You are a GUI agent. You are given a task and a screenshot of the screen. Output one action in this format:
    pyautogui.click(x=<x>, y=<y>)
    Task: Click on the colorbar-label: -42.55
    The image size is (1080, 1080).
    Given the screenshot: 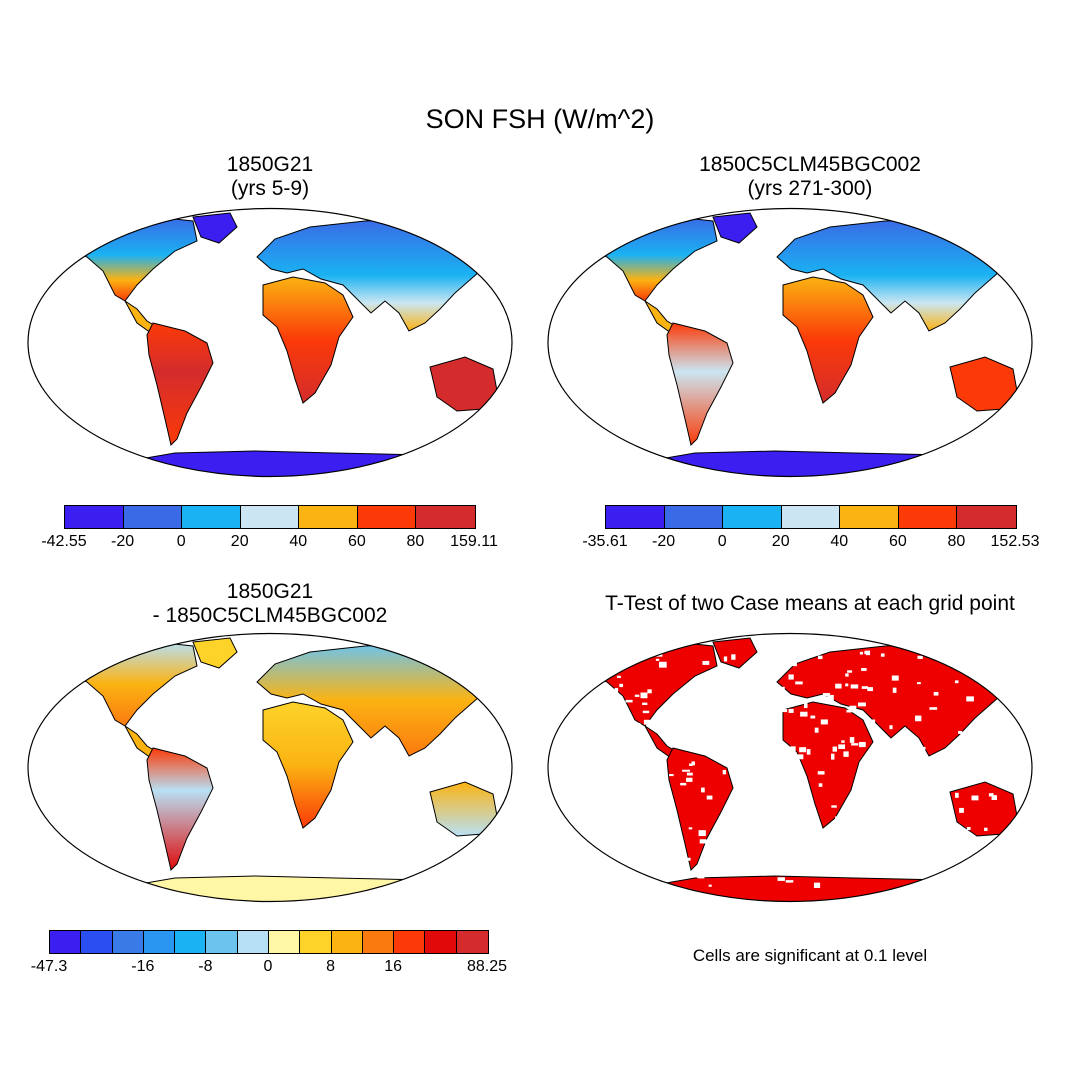 What is the action you would take?
    pyautogui.click(x=64, y=541)
    